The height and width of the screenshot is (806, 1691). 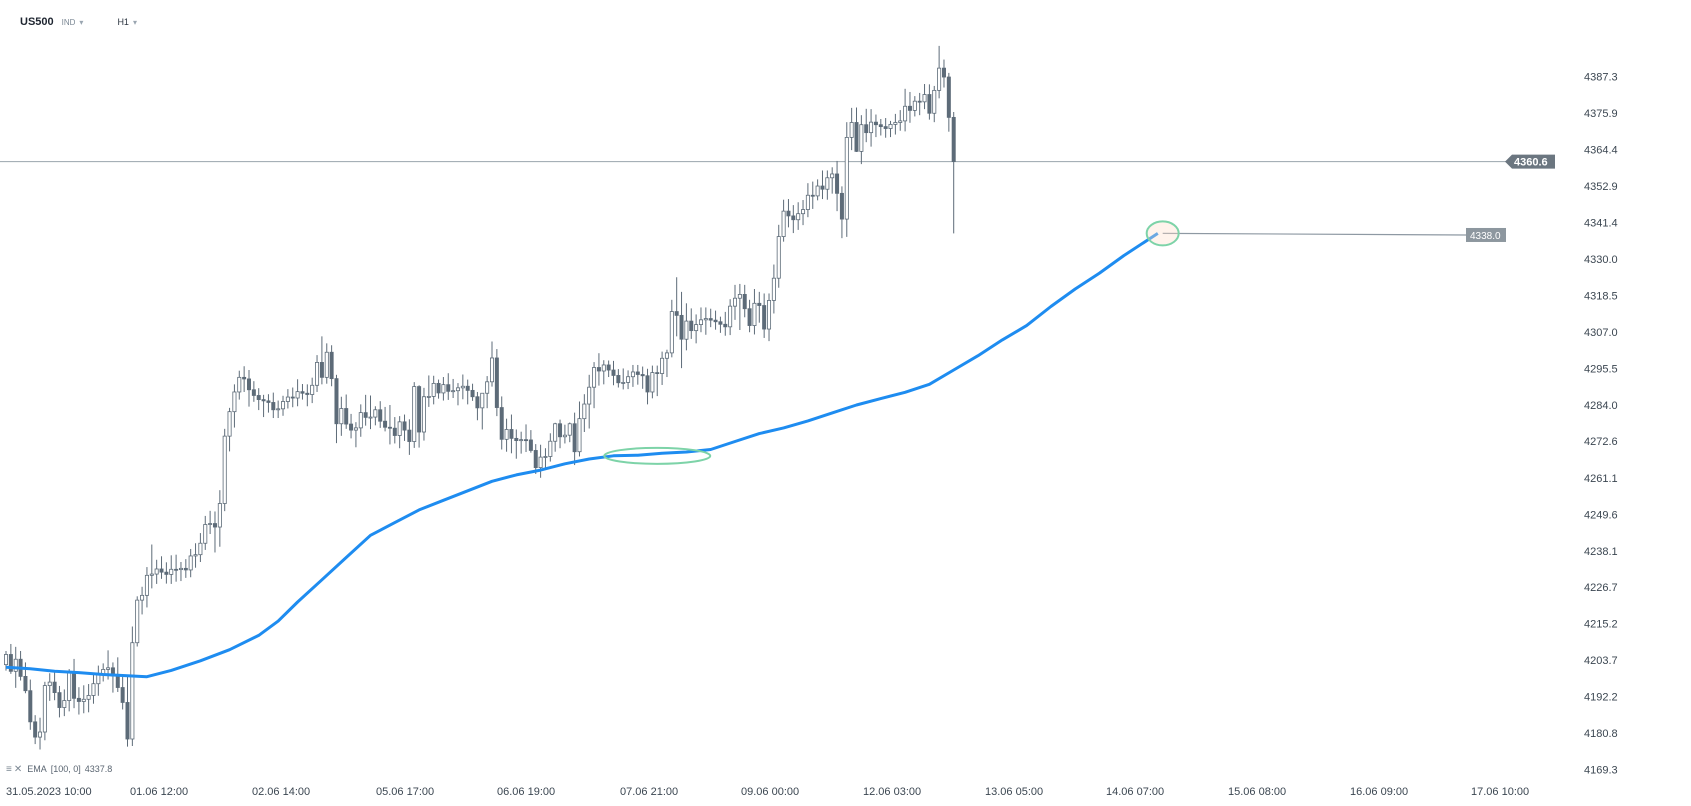 What do you see at coordinates (1601, 661) in the screenshot?
I see `price-tick-label: 4203.7` at bounding box center [1601, 661].